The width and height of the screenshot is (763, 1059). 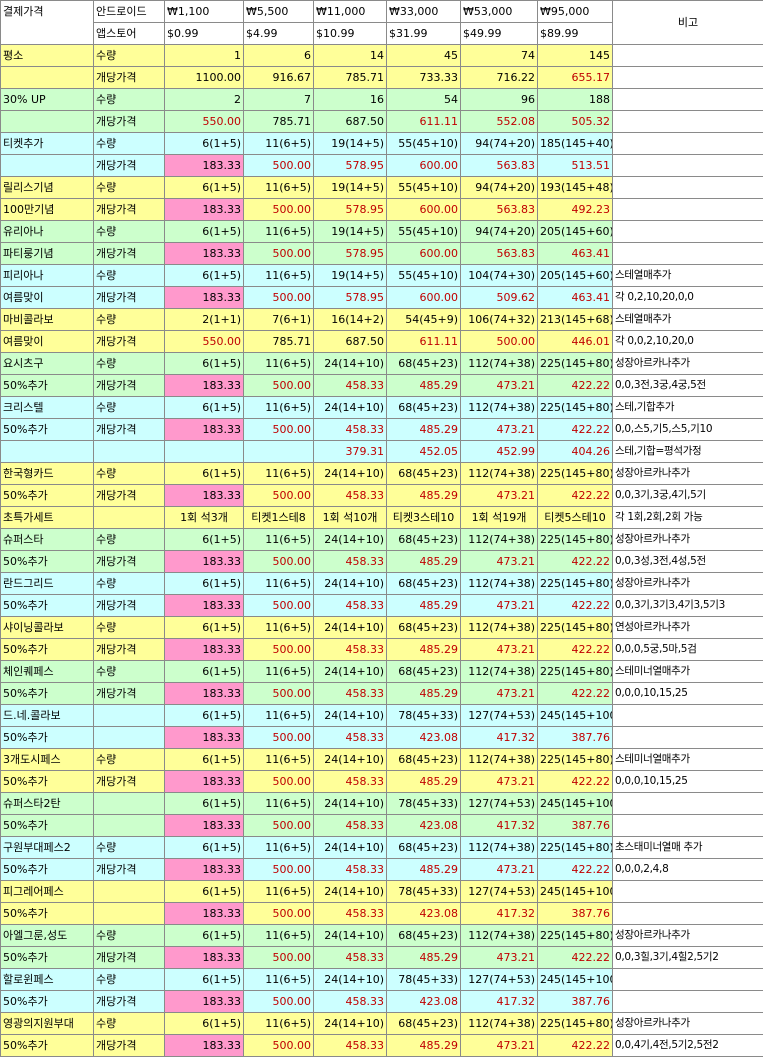 What do you see at coordinates (204, 55) in the screenshot?
I see `value-cell: 1` at bounding box center [204, 55].